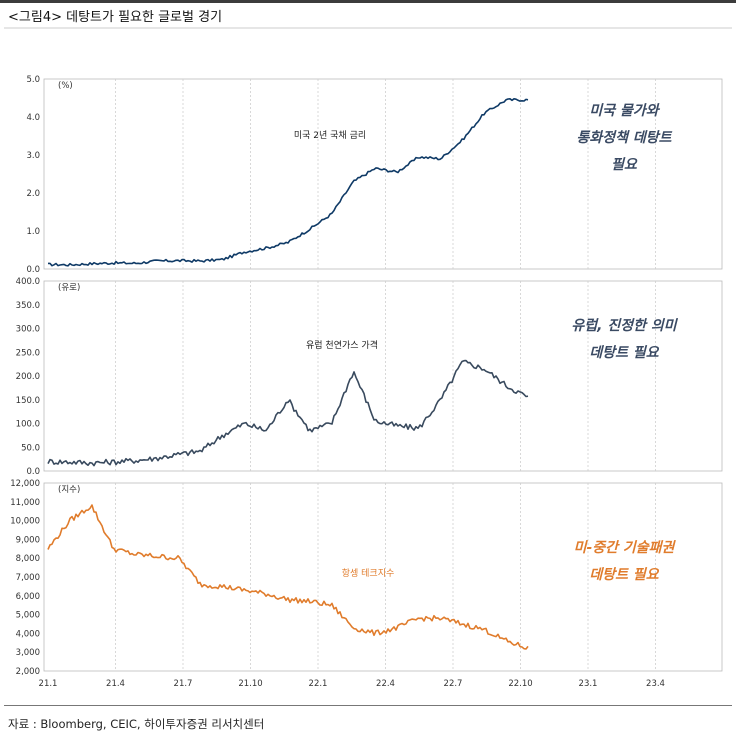 The image size is (736, 738). Describe the element at coordinates (624, 111) in the screenshot. I see `panel-1-annotation-line: 미국 물가와` at that location.